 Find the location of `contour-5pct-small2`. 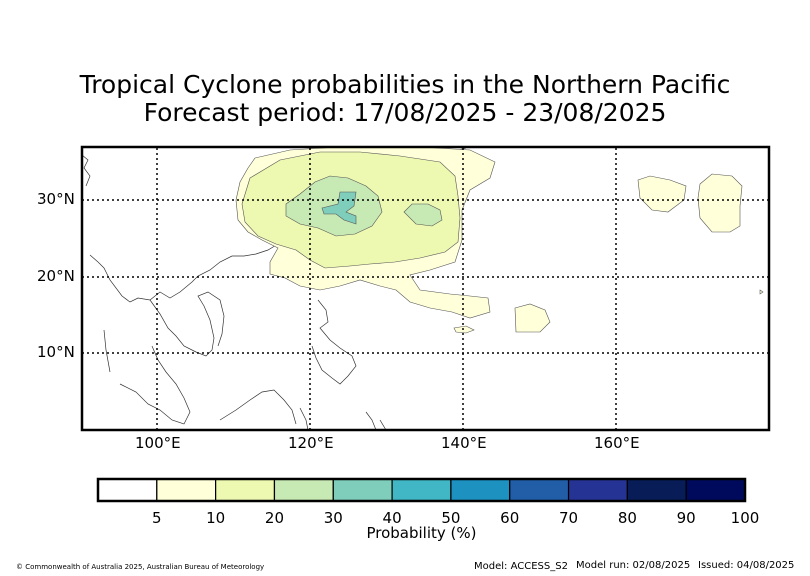

contour-5pct-small2 is located at coordinates (464, 329).